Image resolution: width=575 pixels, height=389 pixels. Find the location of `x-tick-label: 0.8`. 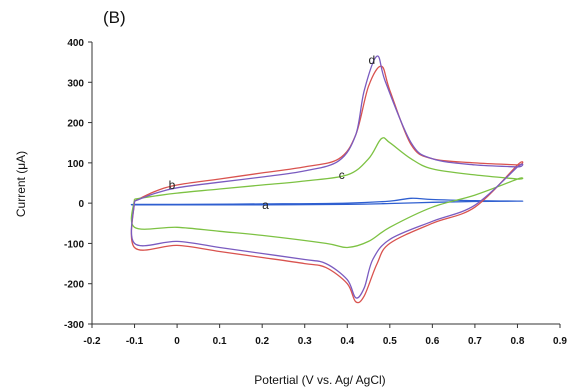

x-tick-label: 0.8 is located at coordinates (518, 341).